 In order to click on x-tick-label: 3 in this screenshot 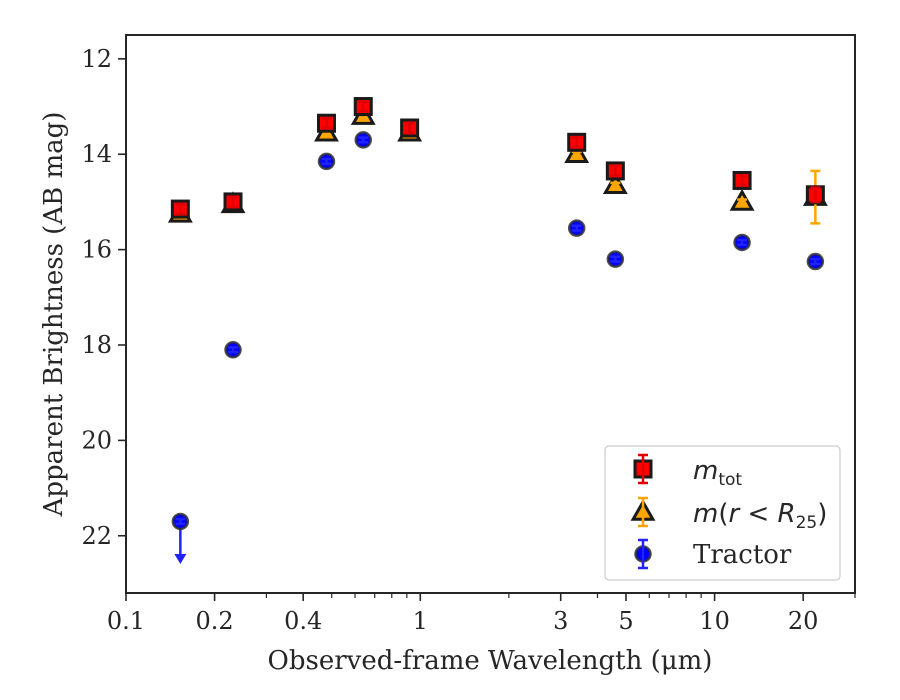, I will do `click(560, 621)`.